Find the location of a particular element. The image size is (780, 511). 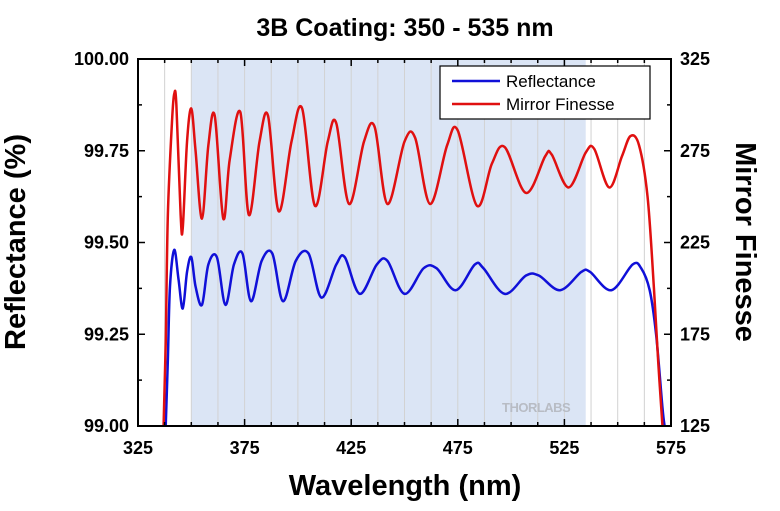

legend-box is located at coordinates (545, 92).